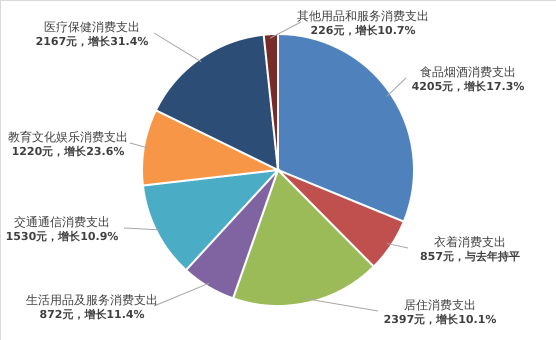 The height and width of the screenshot is (340, 556). Describe the element at coordinates (363, 16) in the screenshot. I see `slice-label: 其他用品和服务消费支出` at that location.